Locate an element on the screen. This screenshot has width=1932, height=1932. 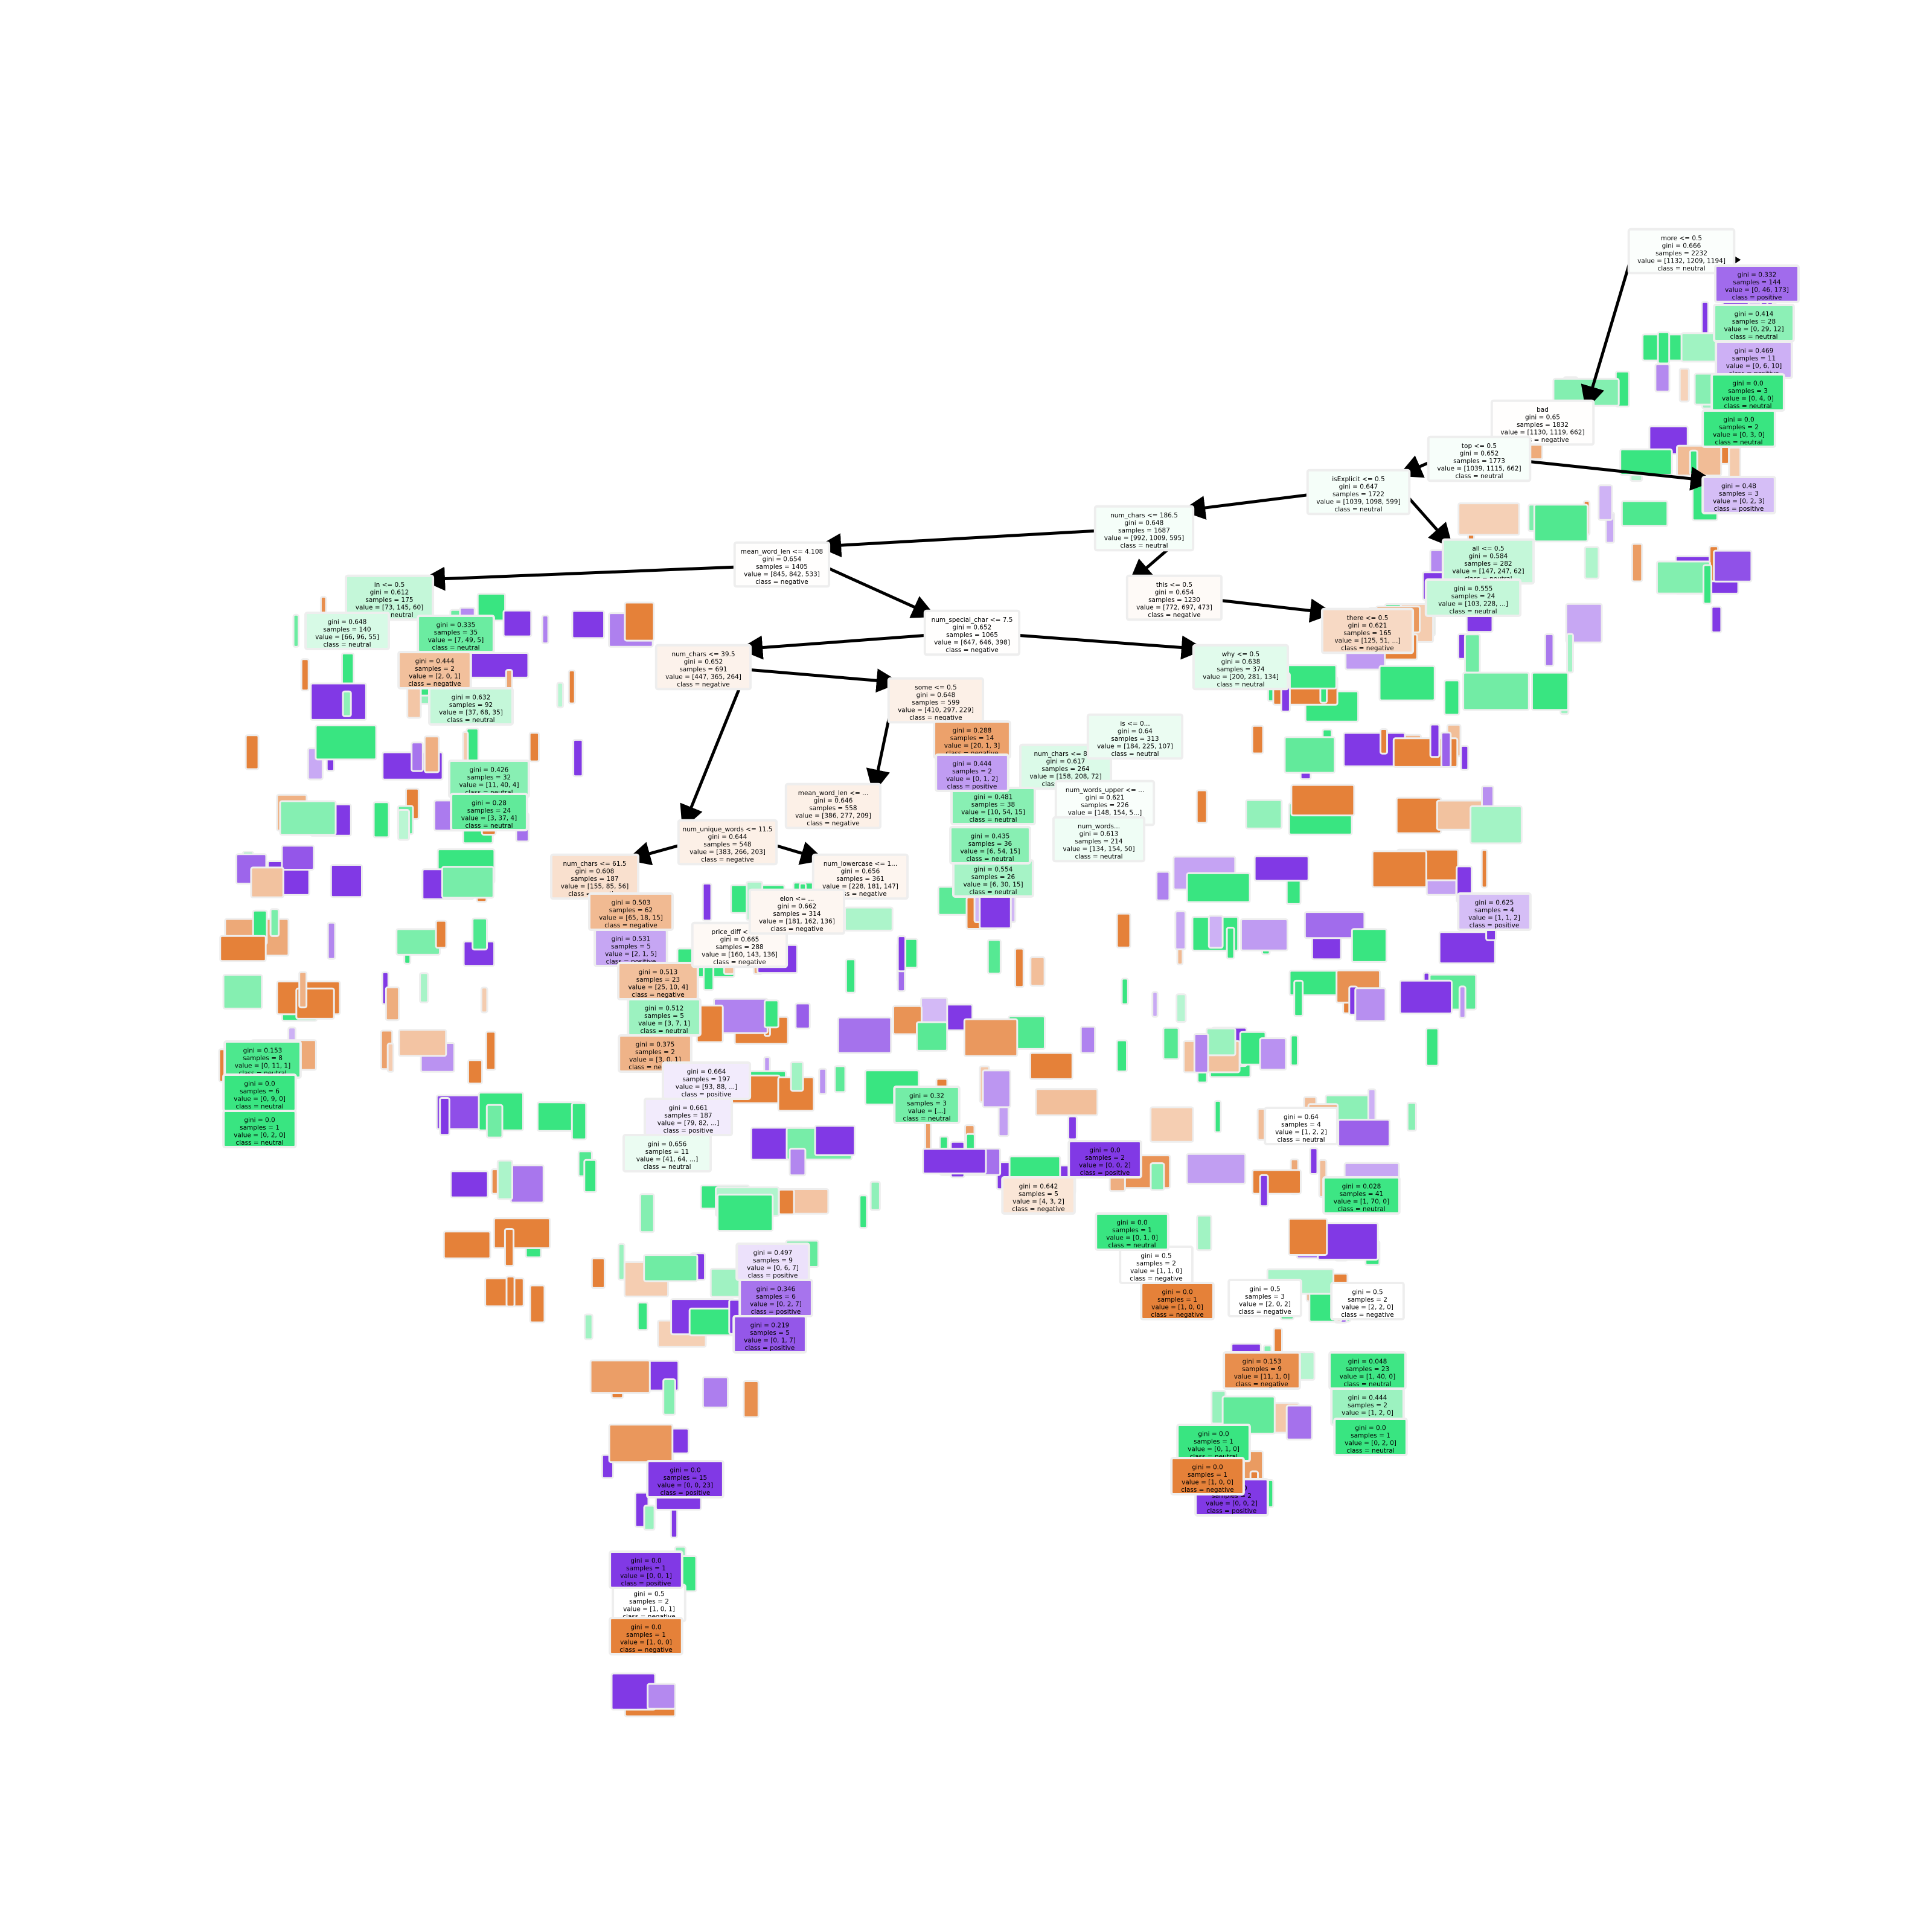
node-line: gini = 0.555 is located at coordinates (1473, 588).